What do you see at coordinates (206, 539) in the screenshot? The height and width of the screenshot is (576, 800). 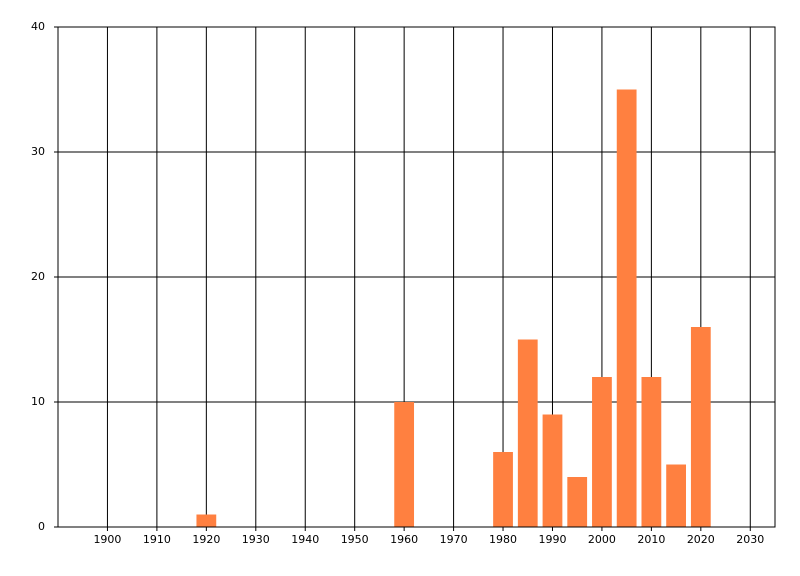 I see `x-tick-label: 1920` at bounding box center [206, 539].